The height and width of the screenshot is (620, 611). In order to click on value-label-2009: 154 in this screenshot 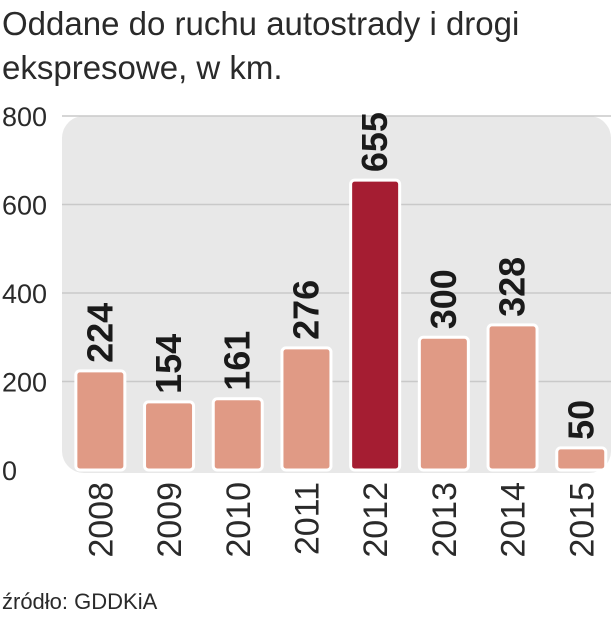, I will do `click(168, 364)`.